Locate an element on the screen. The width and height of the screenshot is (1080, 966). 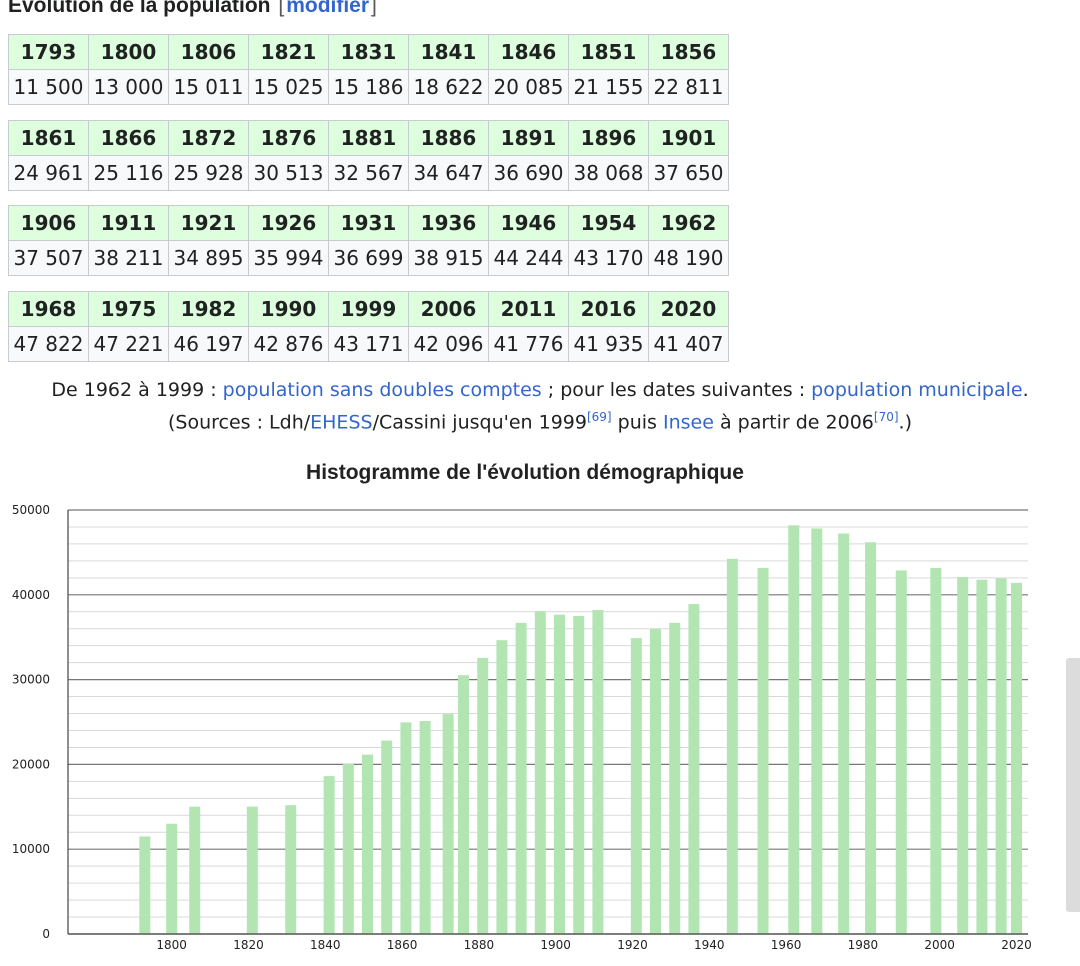
population-cell: 34 895 is located at coordinates (208, 258).